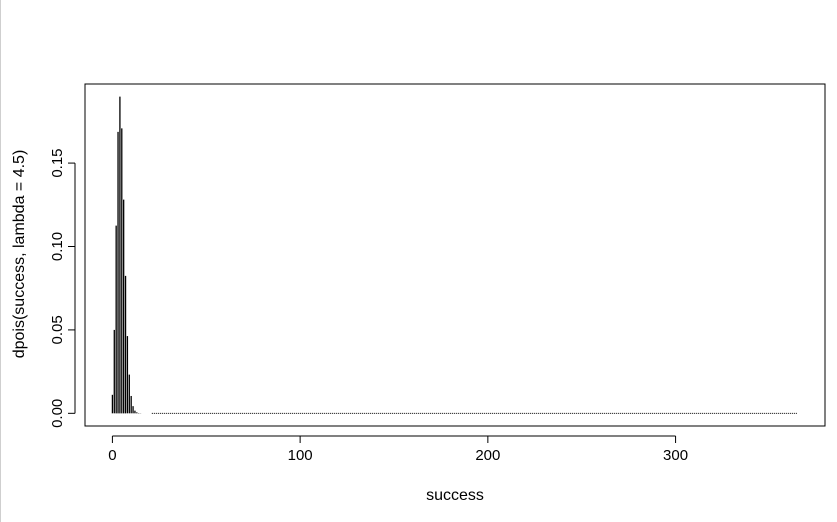 This screenshot has height=522, width=837. Describe the element at coordinates (62, 288) in the screenshot. I see `y-axis: 0.00 0.05 0.10 0.15` at that location.